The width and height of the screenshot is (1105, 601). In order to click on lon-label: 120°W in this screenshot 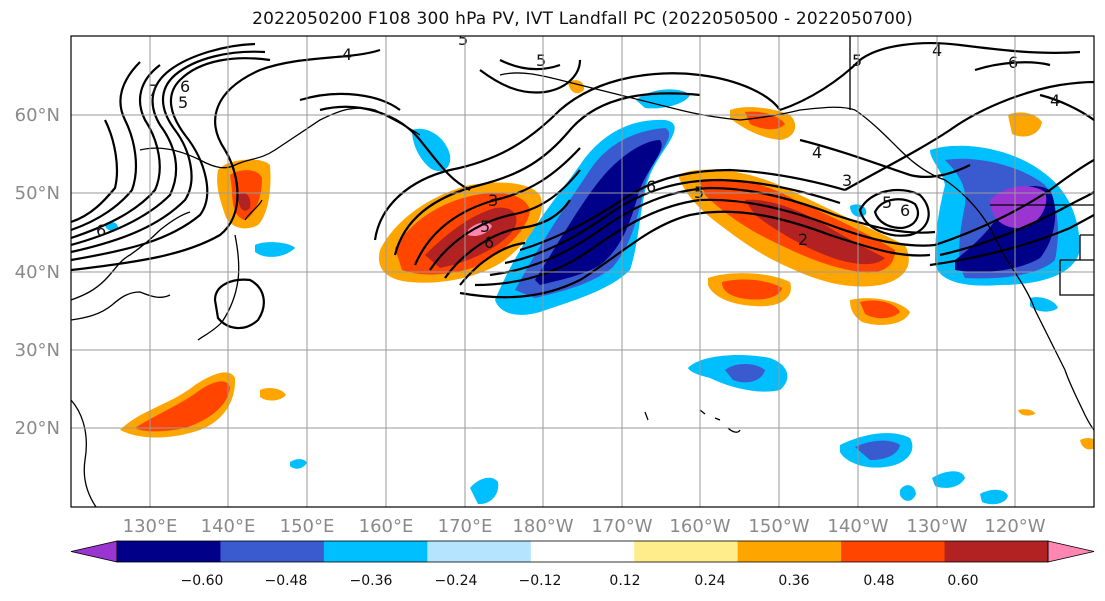, I will do `click(1014, 526)`.